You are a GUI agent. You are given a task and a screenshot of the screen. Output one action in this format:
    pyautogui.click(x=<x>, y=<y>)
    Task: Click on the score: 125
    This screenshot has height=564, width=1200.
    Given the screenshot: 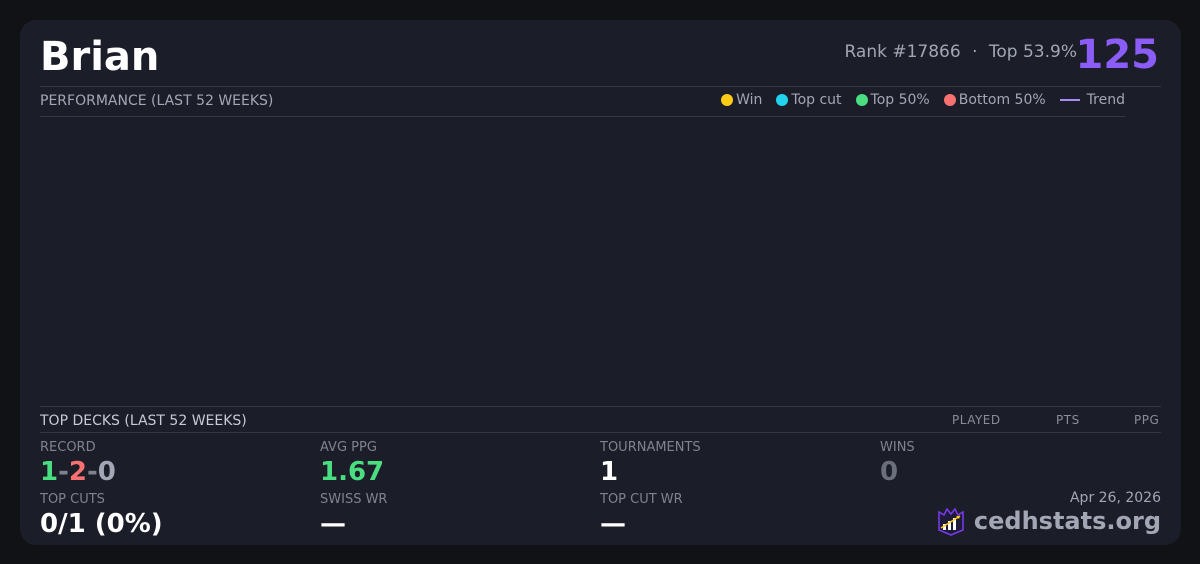 What is the action you would take?
    pyautogui.click(x=1117, y=55)
    